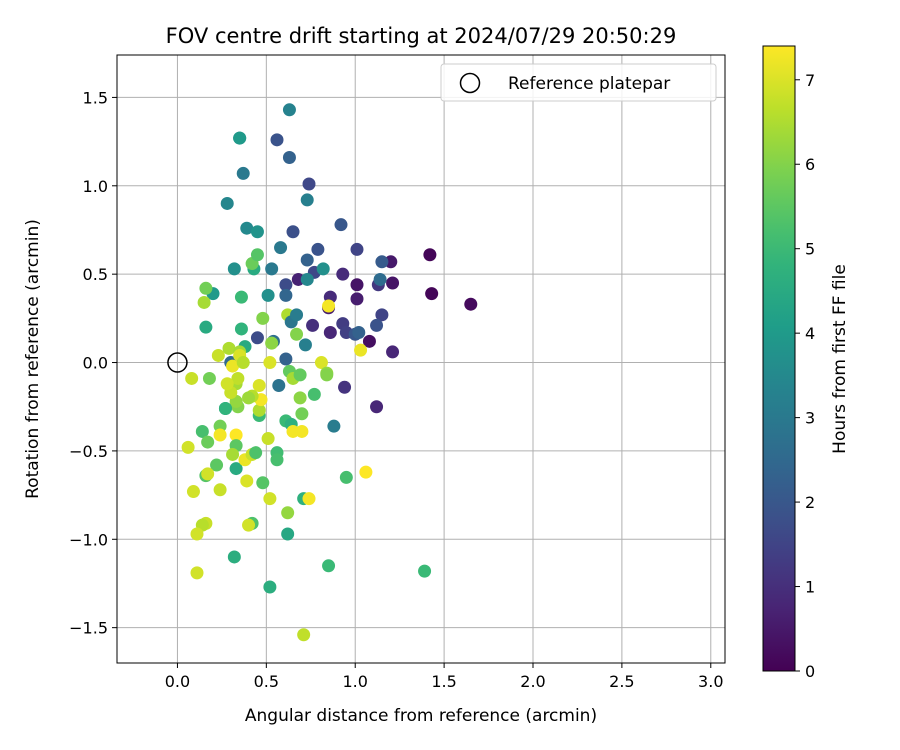  What do you see at coordinates (266, 681) in the screenshot?
I see `x-tick-label-1: 0.5` at bounding box center [266, 681].